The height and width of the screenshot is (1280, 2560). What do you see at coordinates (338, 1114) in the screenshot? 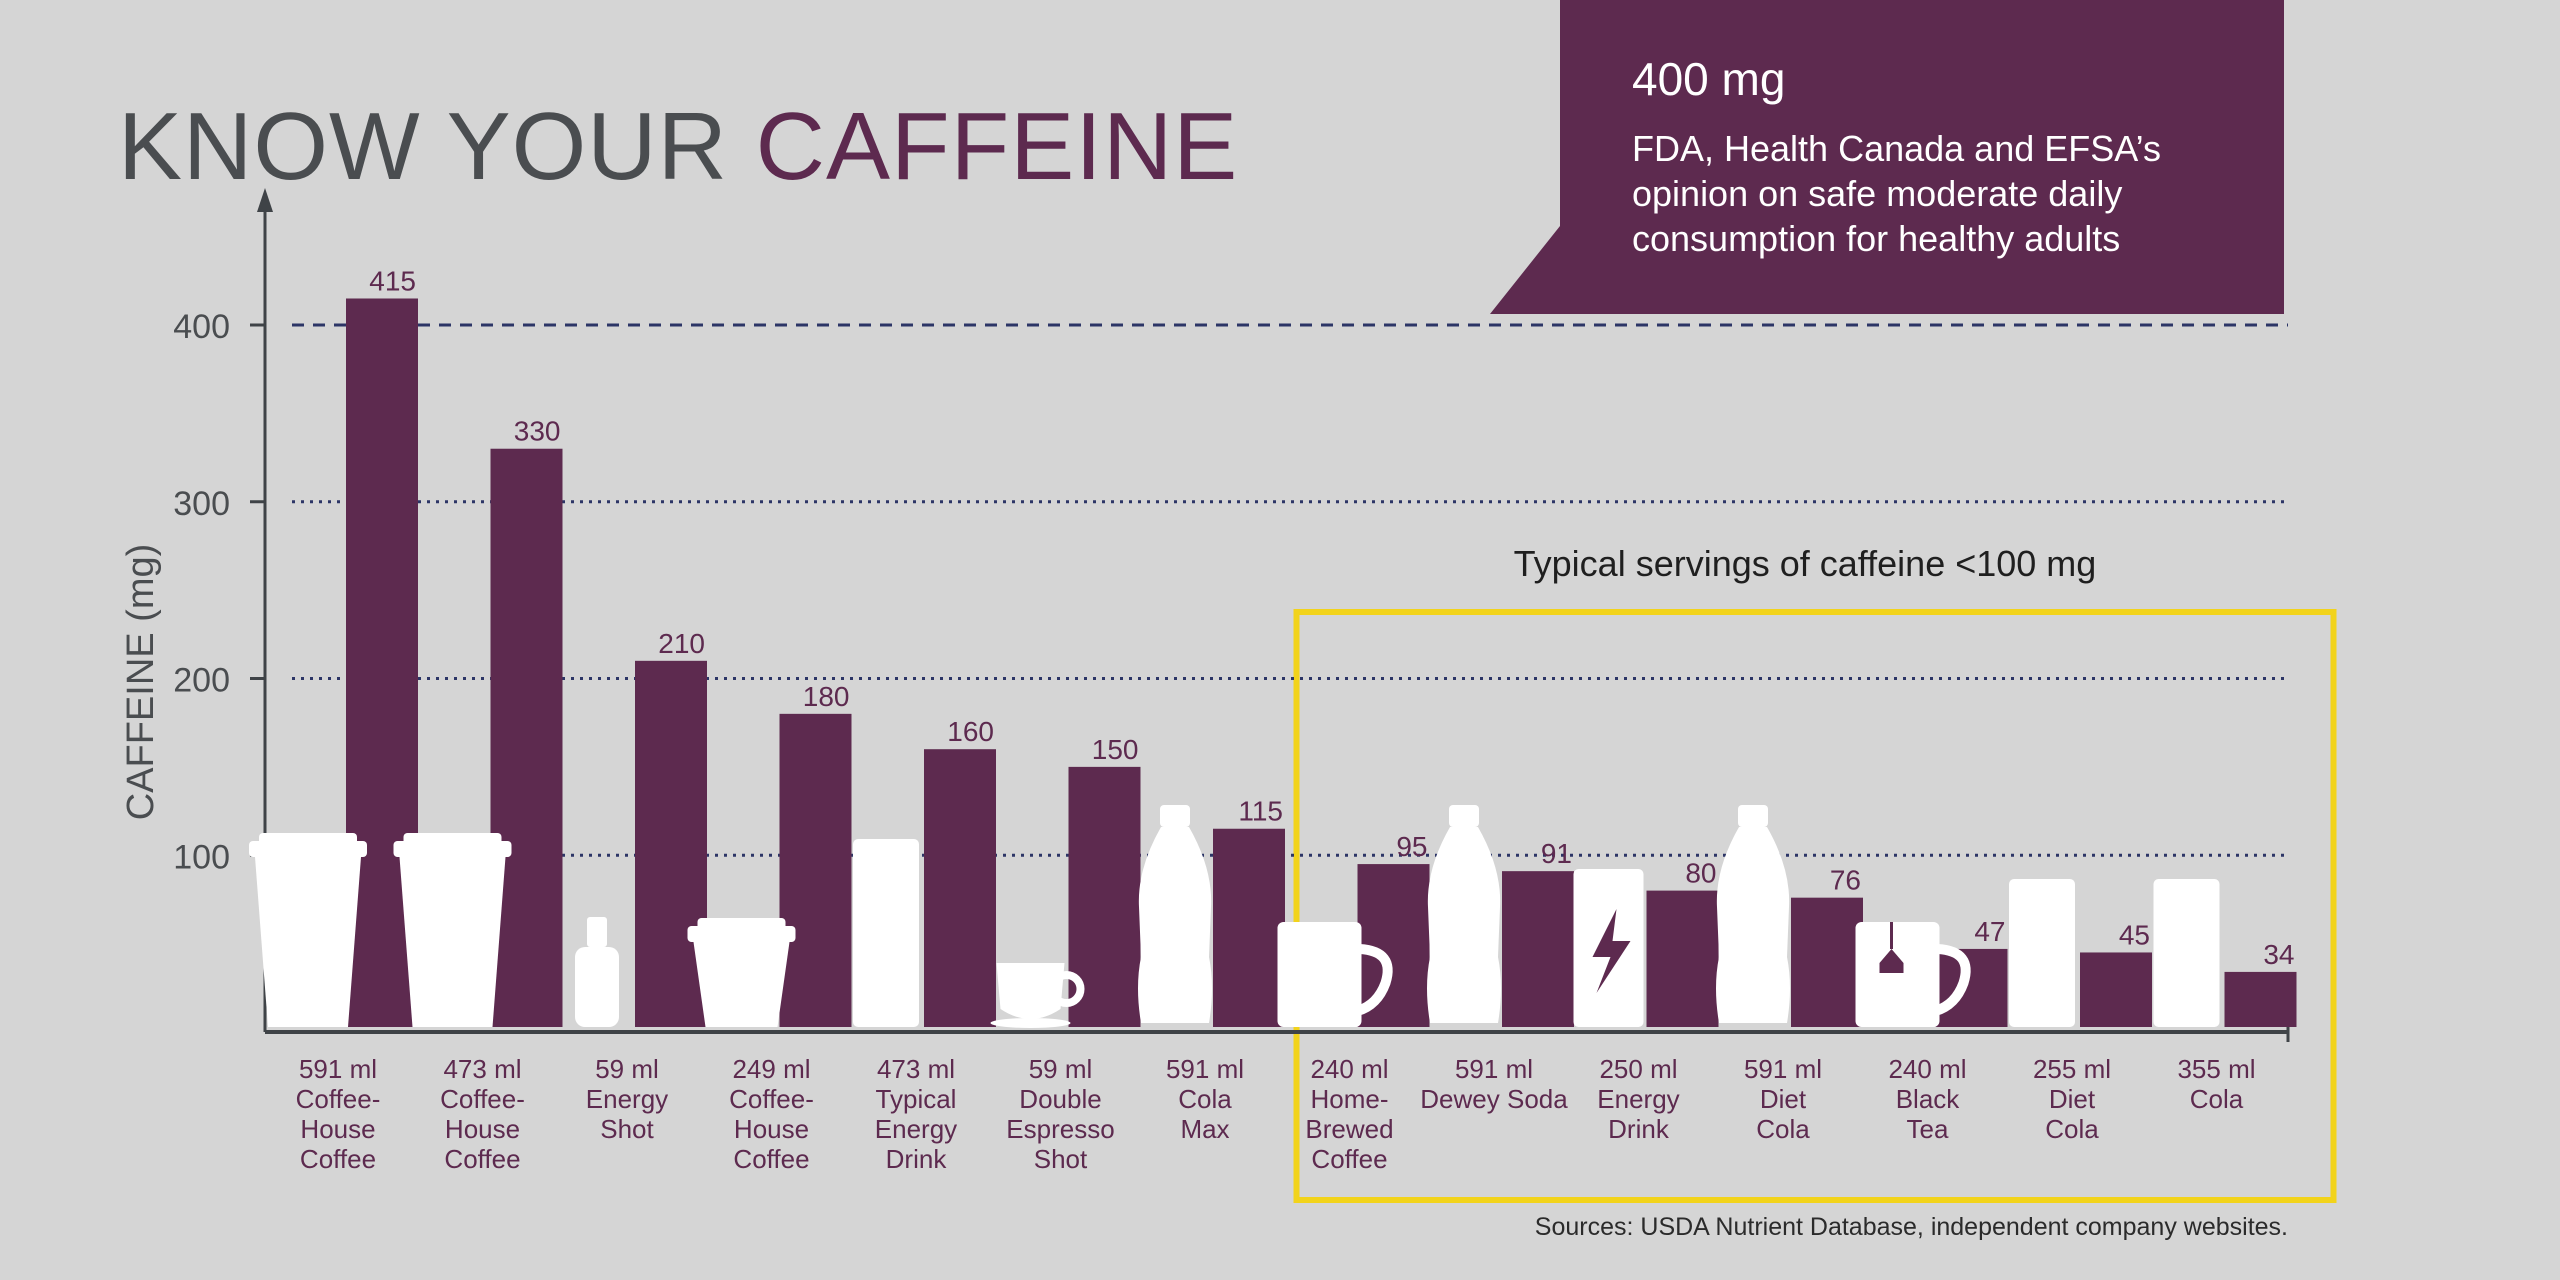
I see `category-label-0: 591 ml Coffee-House Coffee` at bounding box center [338, 1114].